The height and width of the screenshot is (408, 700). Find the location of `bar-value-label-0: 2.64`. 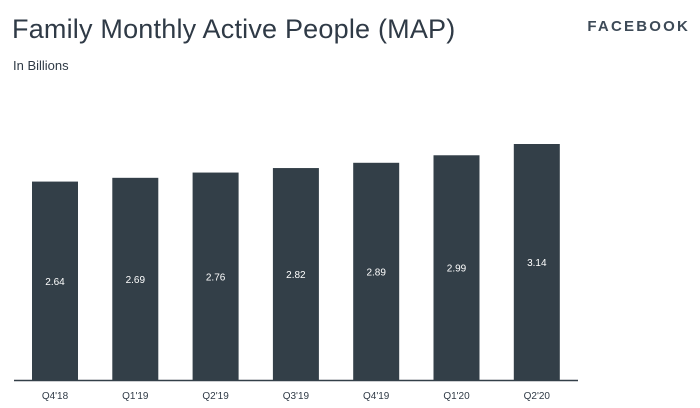

bar-value-label-0: 2.64 is located at coordinates (55, 282).